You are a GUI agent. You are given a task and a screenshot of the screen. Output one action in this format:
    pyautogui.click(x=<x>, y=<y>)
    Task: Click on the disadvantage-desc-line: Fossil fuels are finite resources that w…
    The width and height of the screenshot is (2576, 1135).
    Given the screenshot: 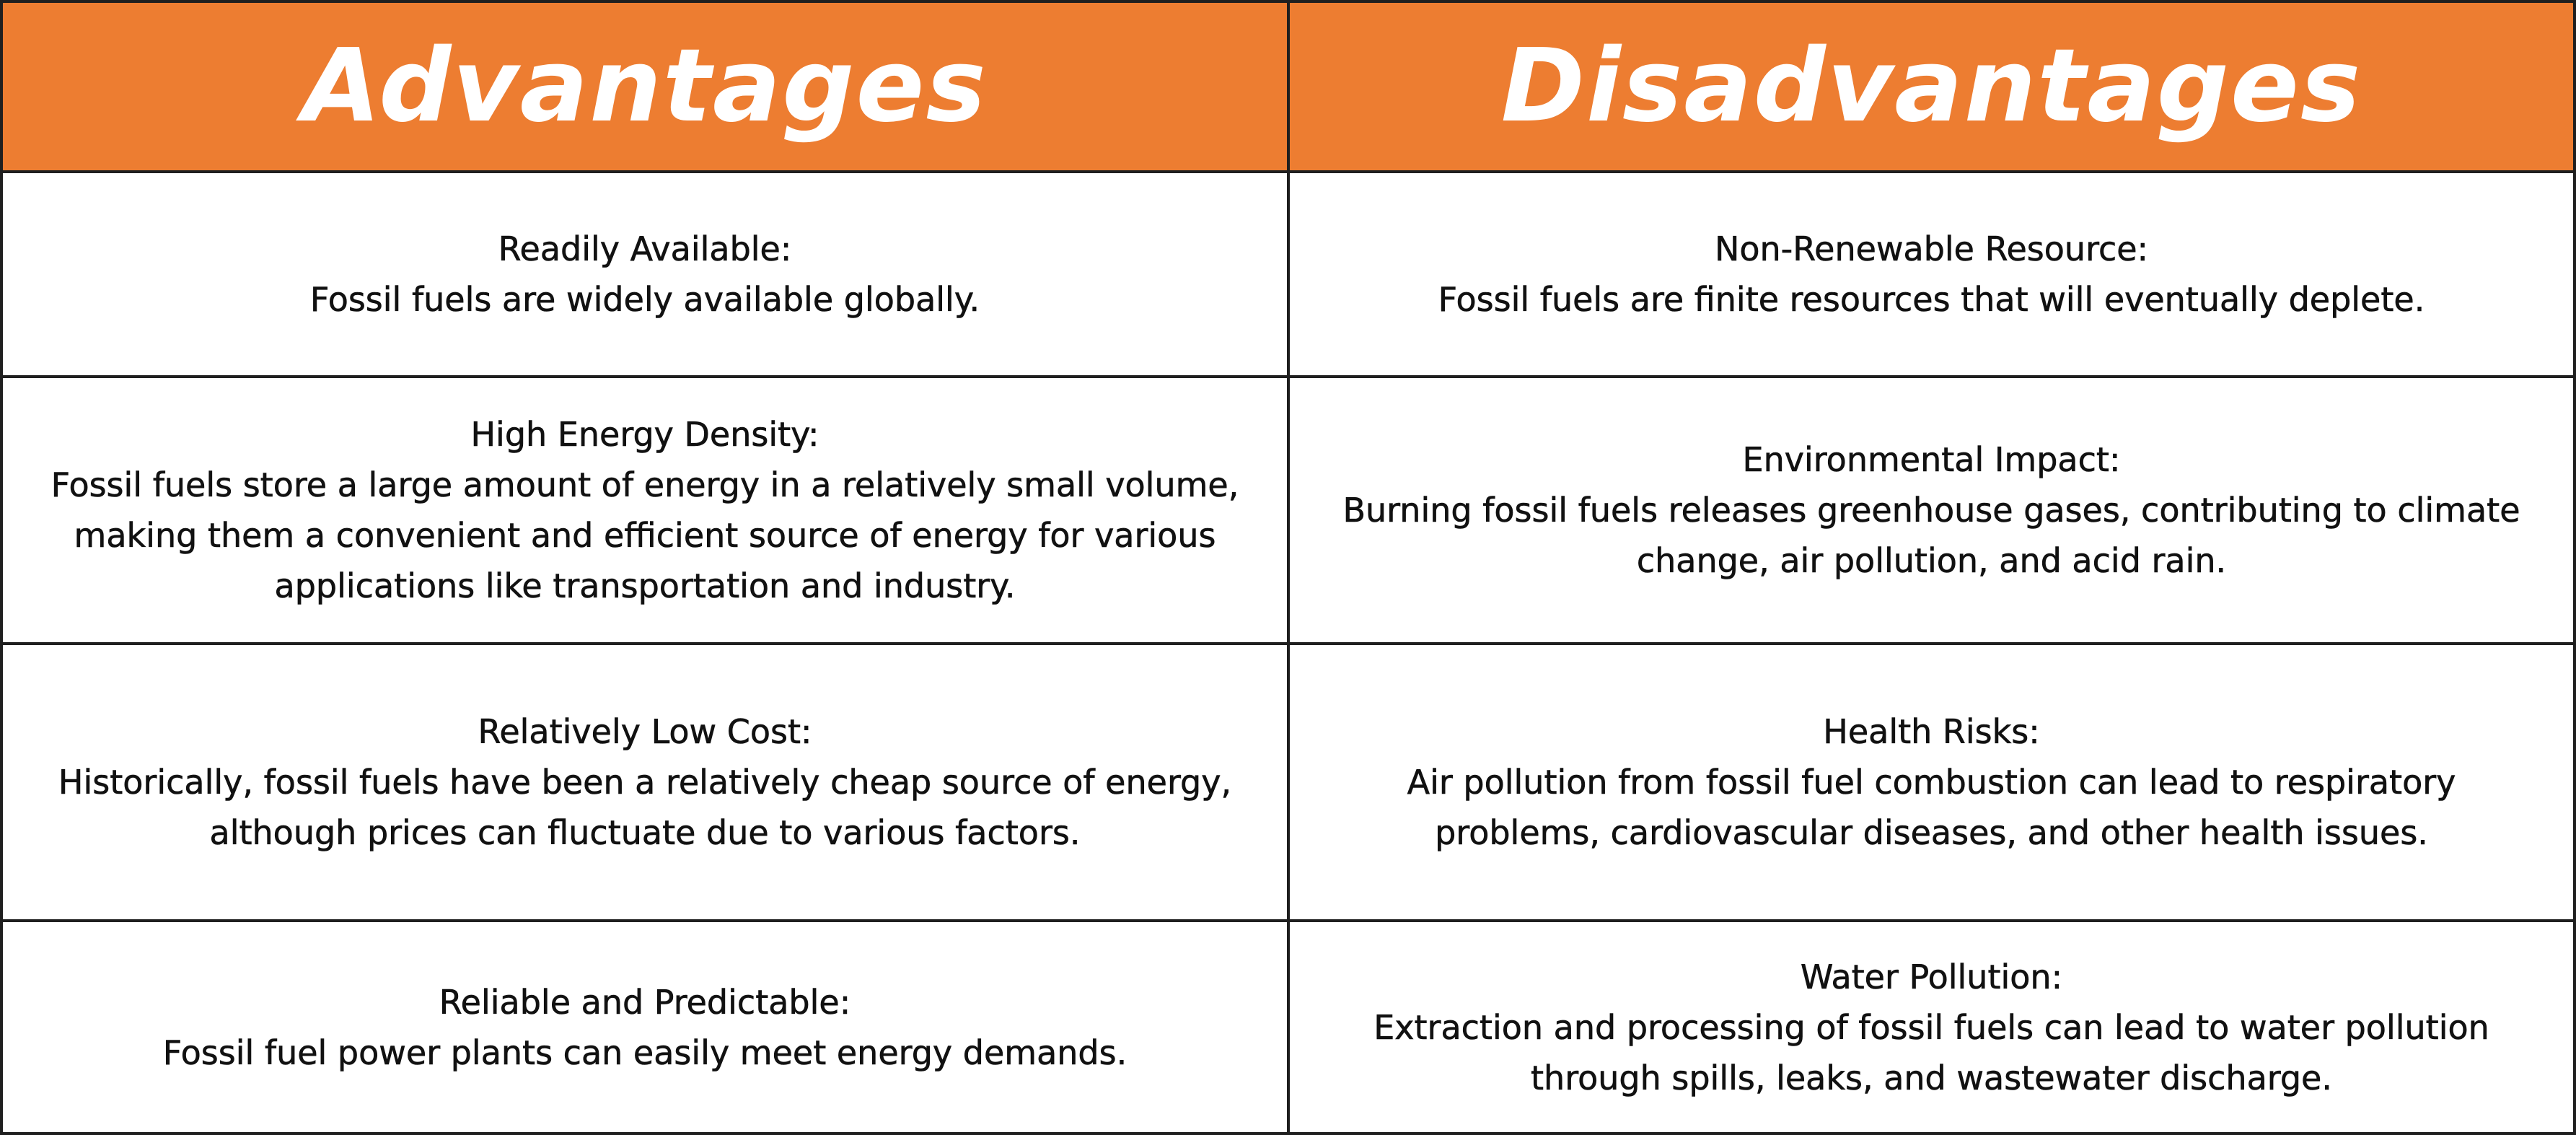 What is the action you would take?
    pyautogui.click(x=1931, y=300)
    